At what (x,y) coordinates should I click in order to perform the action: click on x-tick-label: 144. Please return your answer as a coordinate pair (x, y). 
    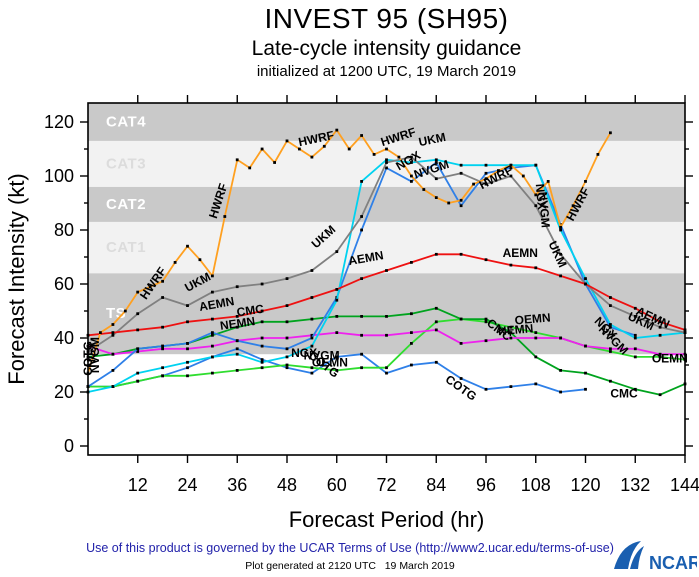
    Looking at the image, I should click on (684, 485).